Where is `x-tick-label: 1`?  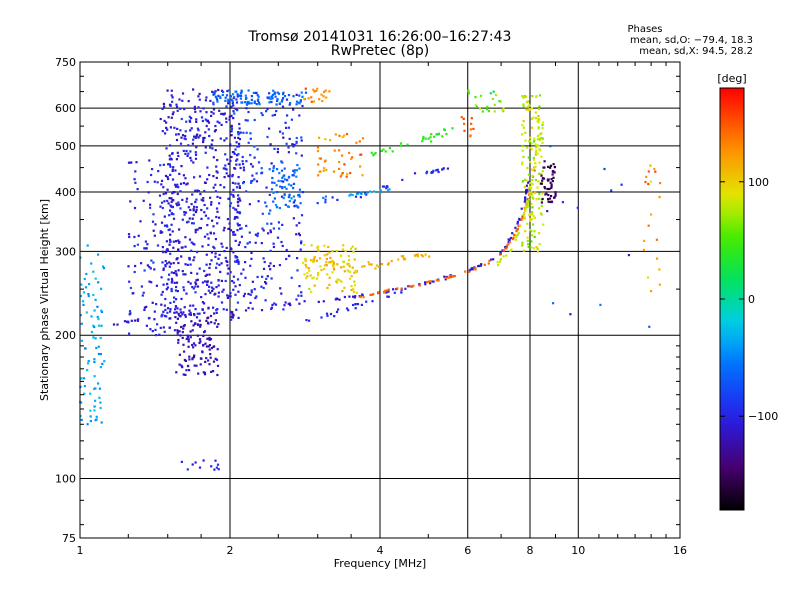 x-tick-label: 1 is located at coordinates (80, 550).